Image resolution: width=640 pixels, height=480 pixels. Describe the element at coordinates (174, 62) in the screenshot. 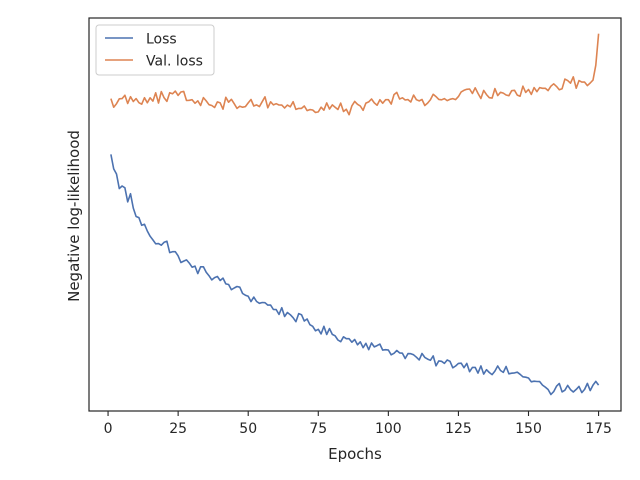

I see `legend-label-val-loss: Val. loss` at that location.